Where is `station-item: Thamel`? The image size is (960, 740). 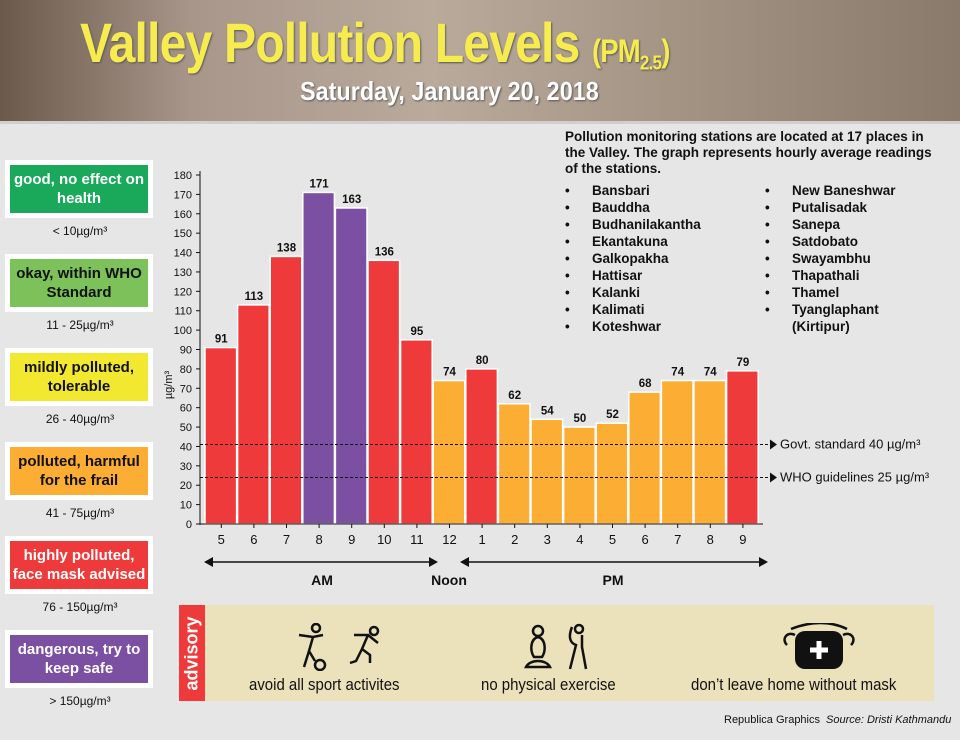
station-item: Thamel is located at coordinates (830, 292).